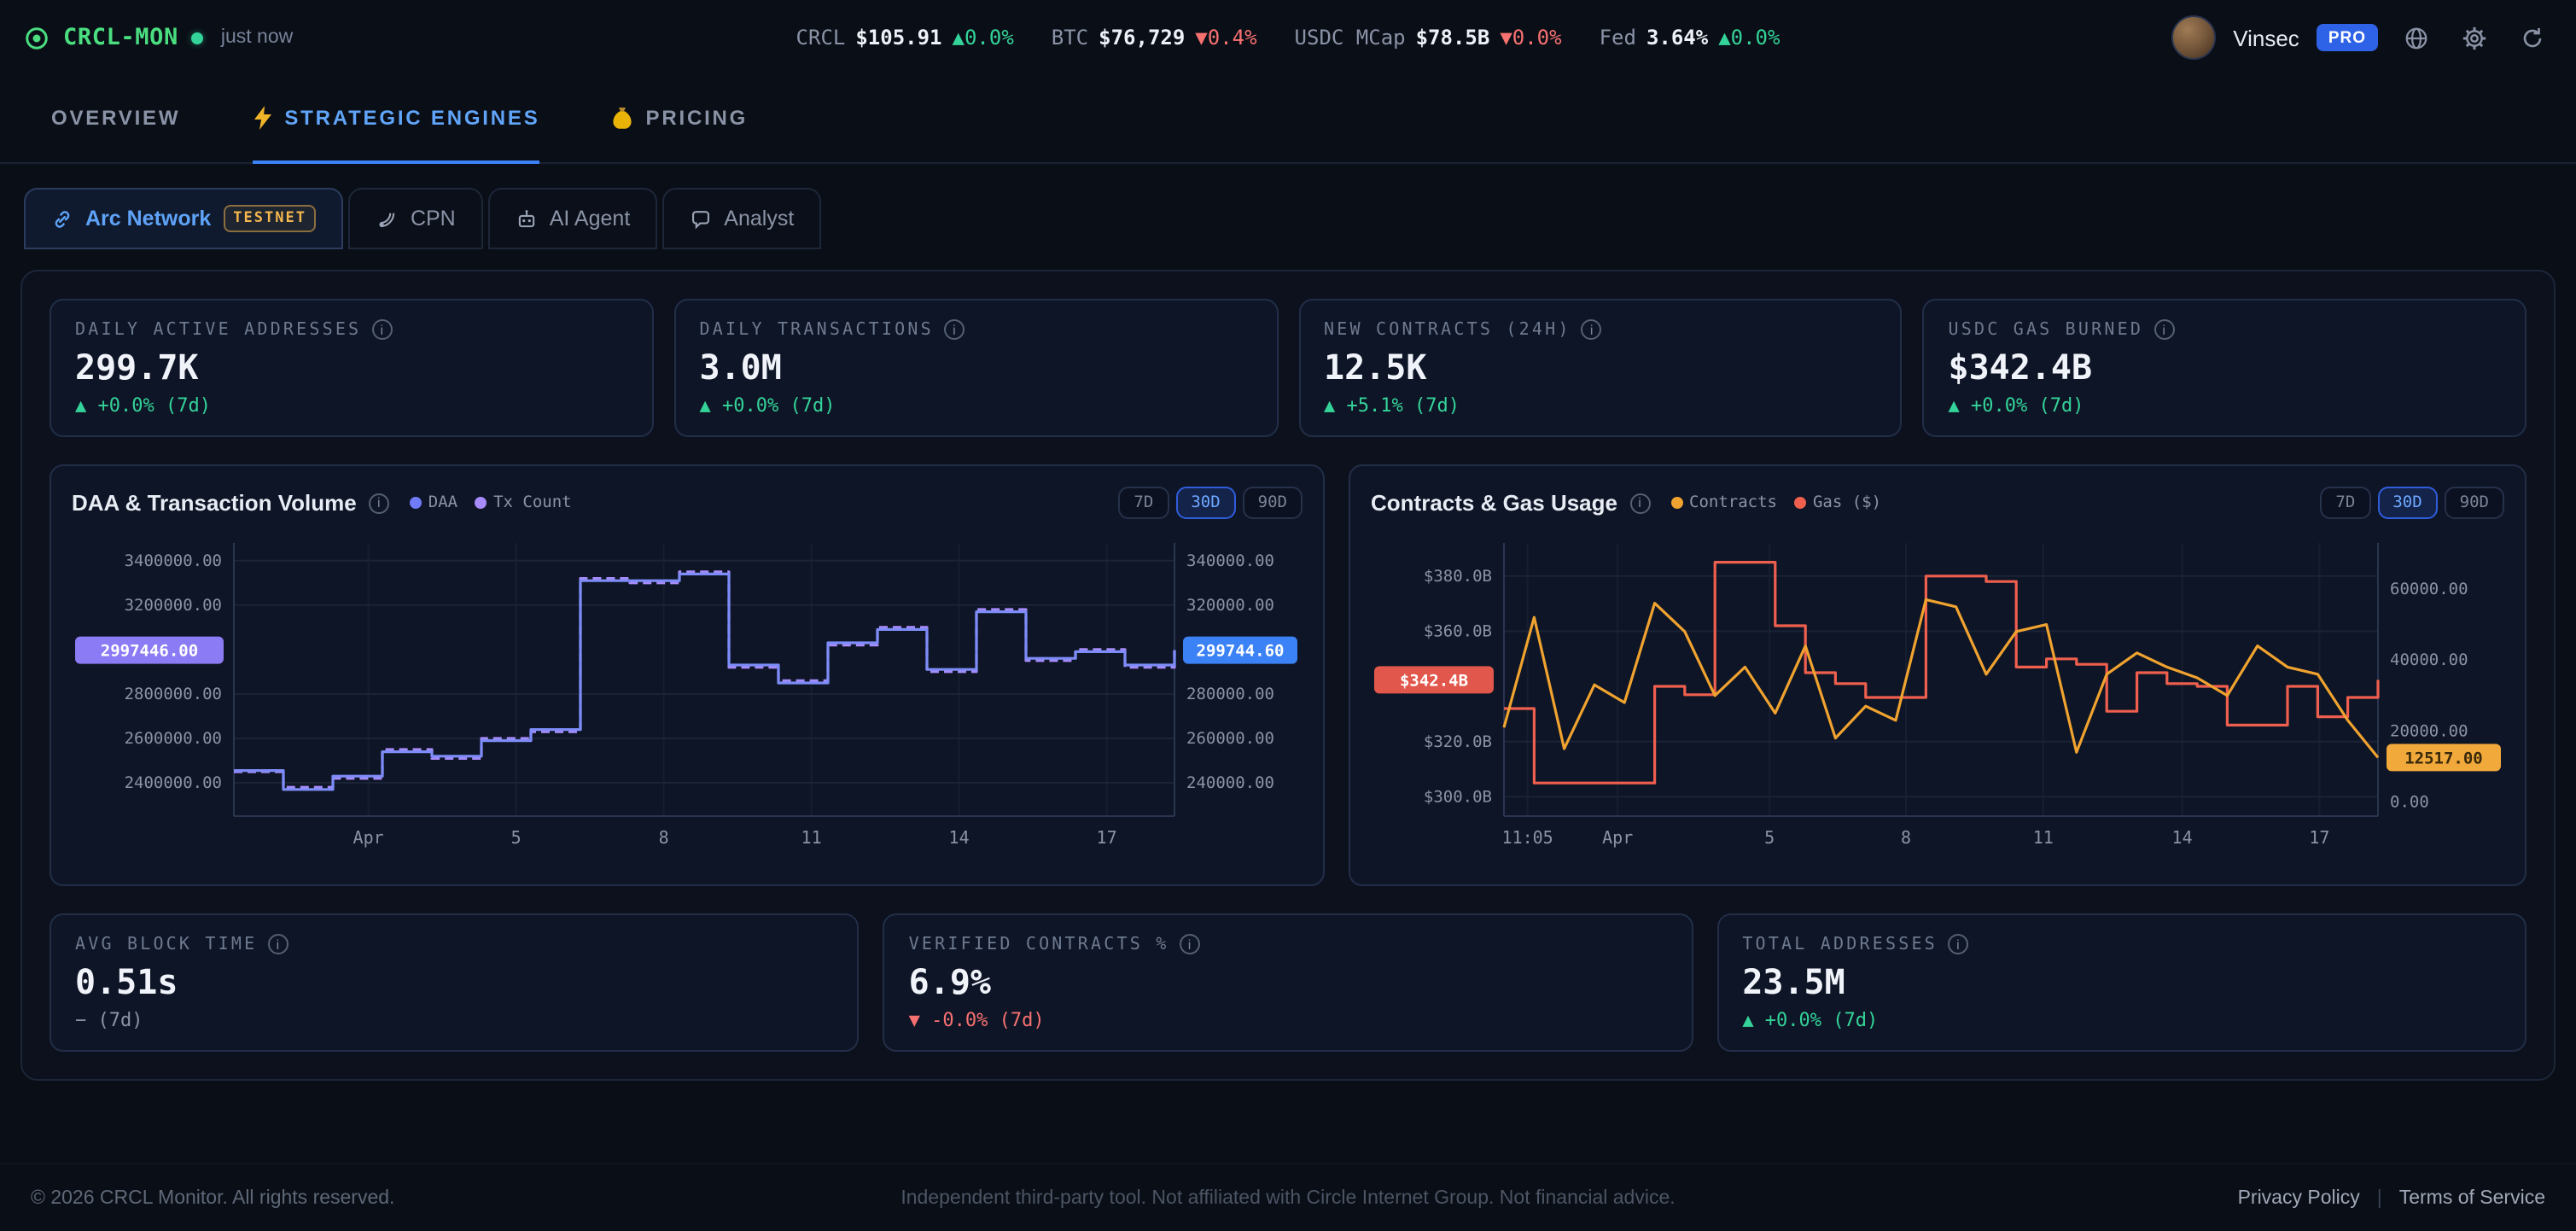 The image size is (2576, 1231). I want to click on range-selector: 7D 30D 90D, so click(2412, 503).